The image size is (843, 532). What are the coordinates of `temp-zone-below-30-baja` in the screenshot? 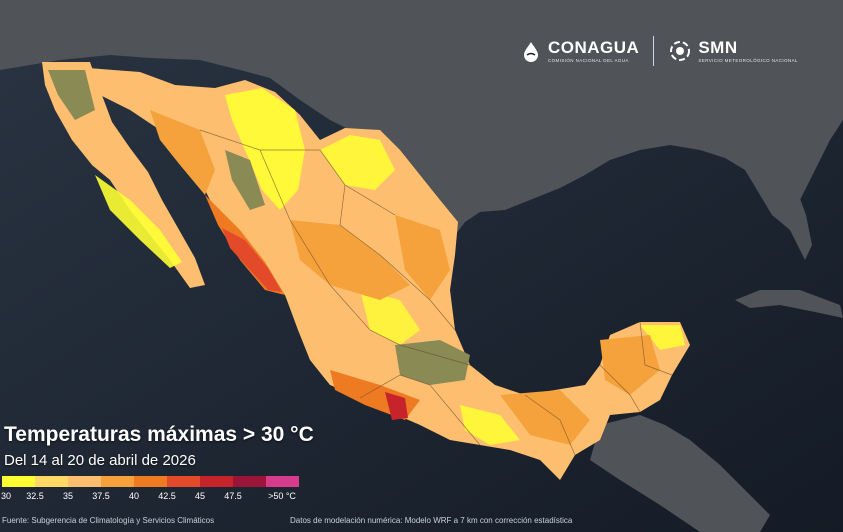 It's located at (71, 95).